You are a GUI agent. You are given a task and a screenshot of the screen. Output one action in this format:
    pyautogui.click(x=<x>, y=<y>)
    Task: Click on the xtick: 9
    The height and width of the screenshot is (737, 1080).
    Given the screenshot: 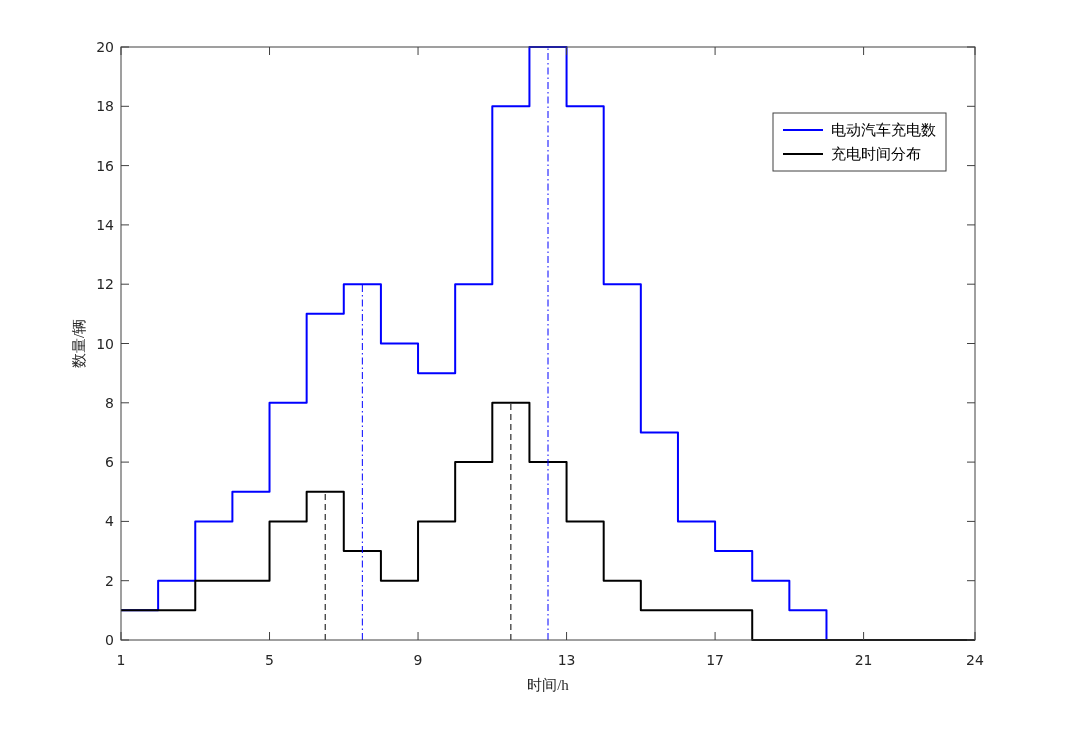 What is the action you would take?
    pyautogui.click(x=418, y=660)
    